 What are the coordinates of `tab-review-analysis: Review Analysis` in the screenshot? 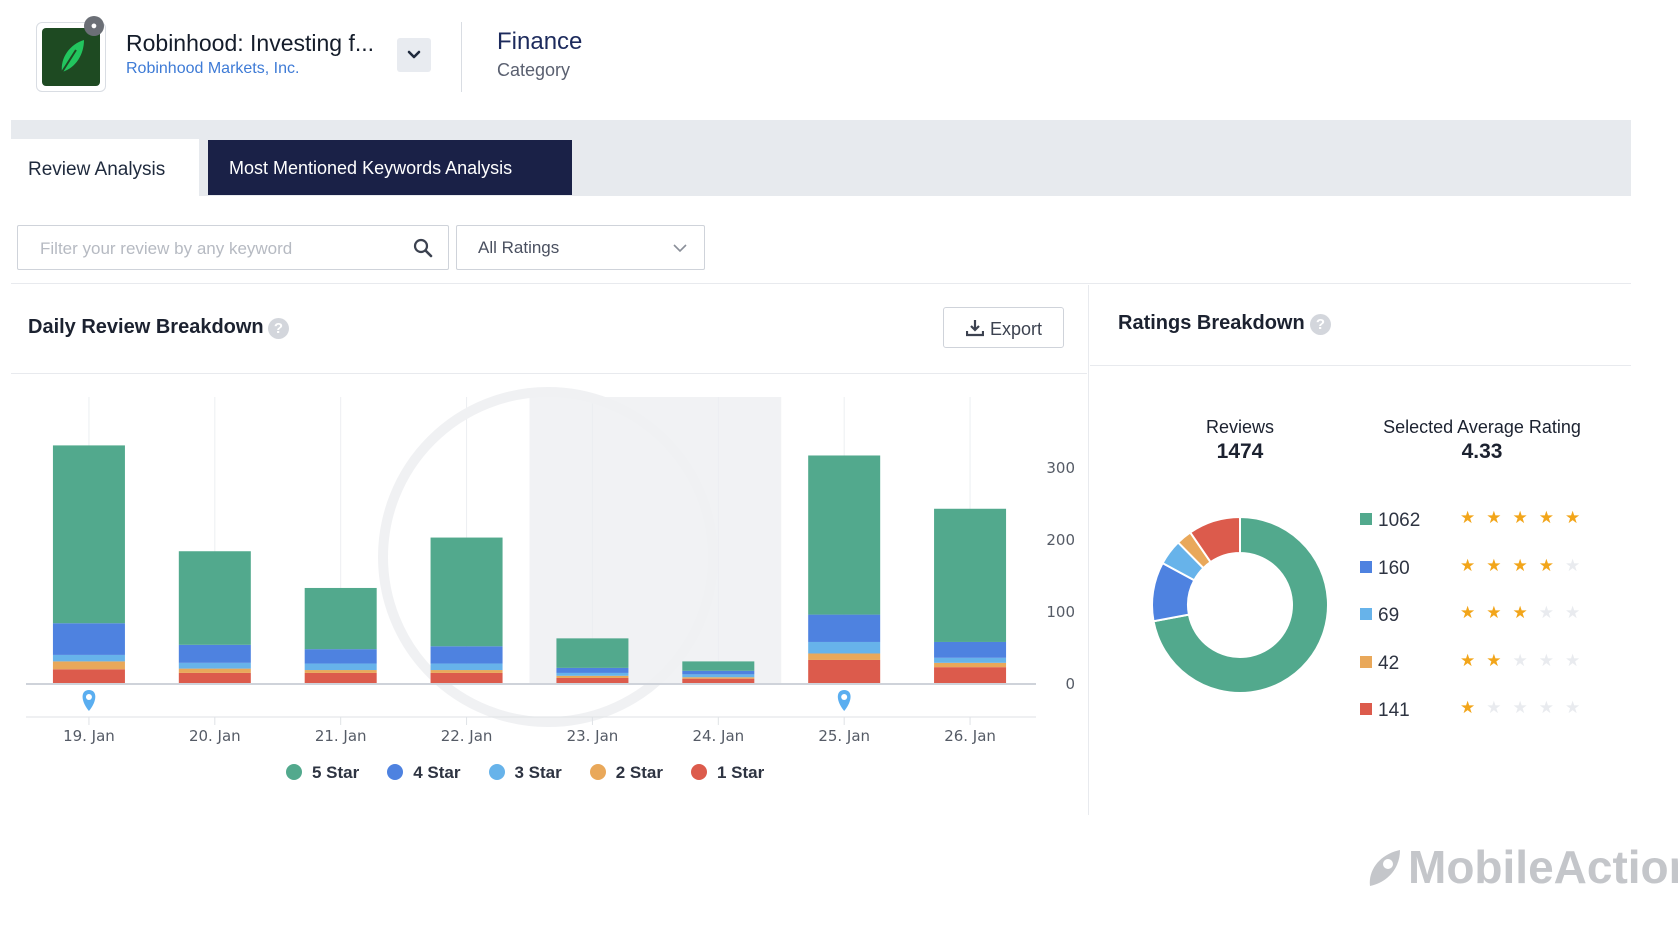 It's located at (105, 167).